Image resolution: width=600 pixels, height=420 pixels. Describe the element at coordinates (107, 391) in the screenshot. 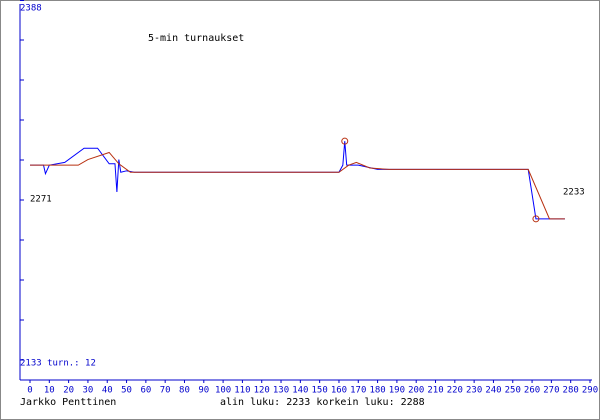

I see `x-tick-label: 40` at that location.